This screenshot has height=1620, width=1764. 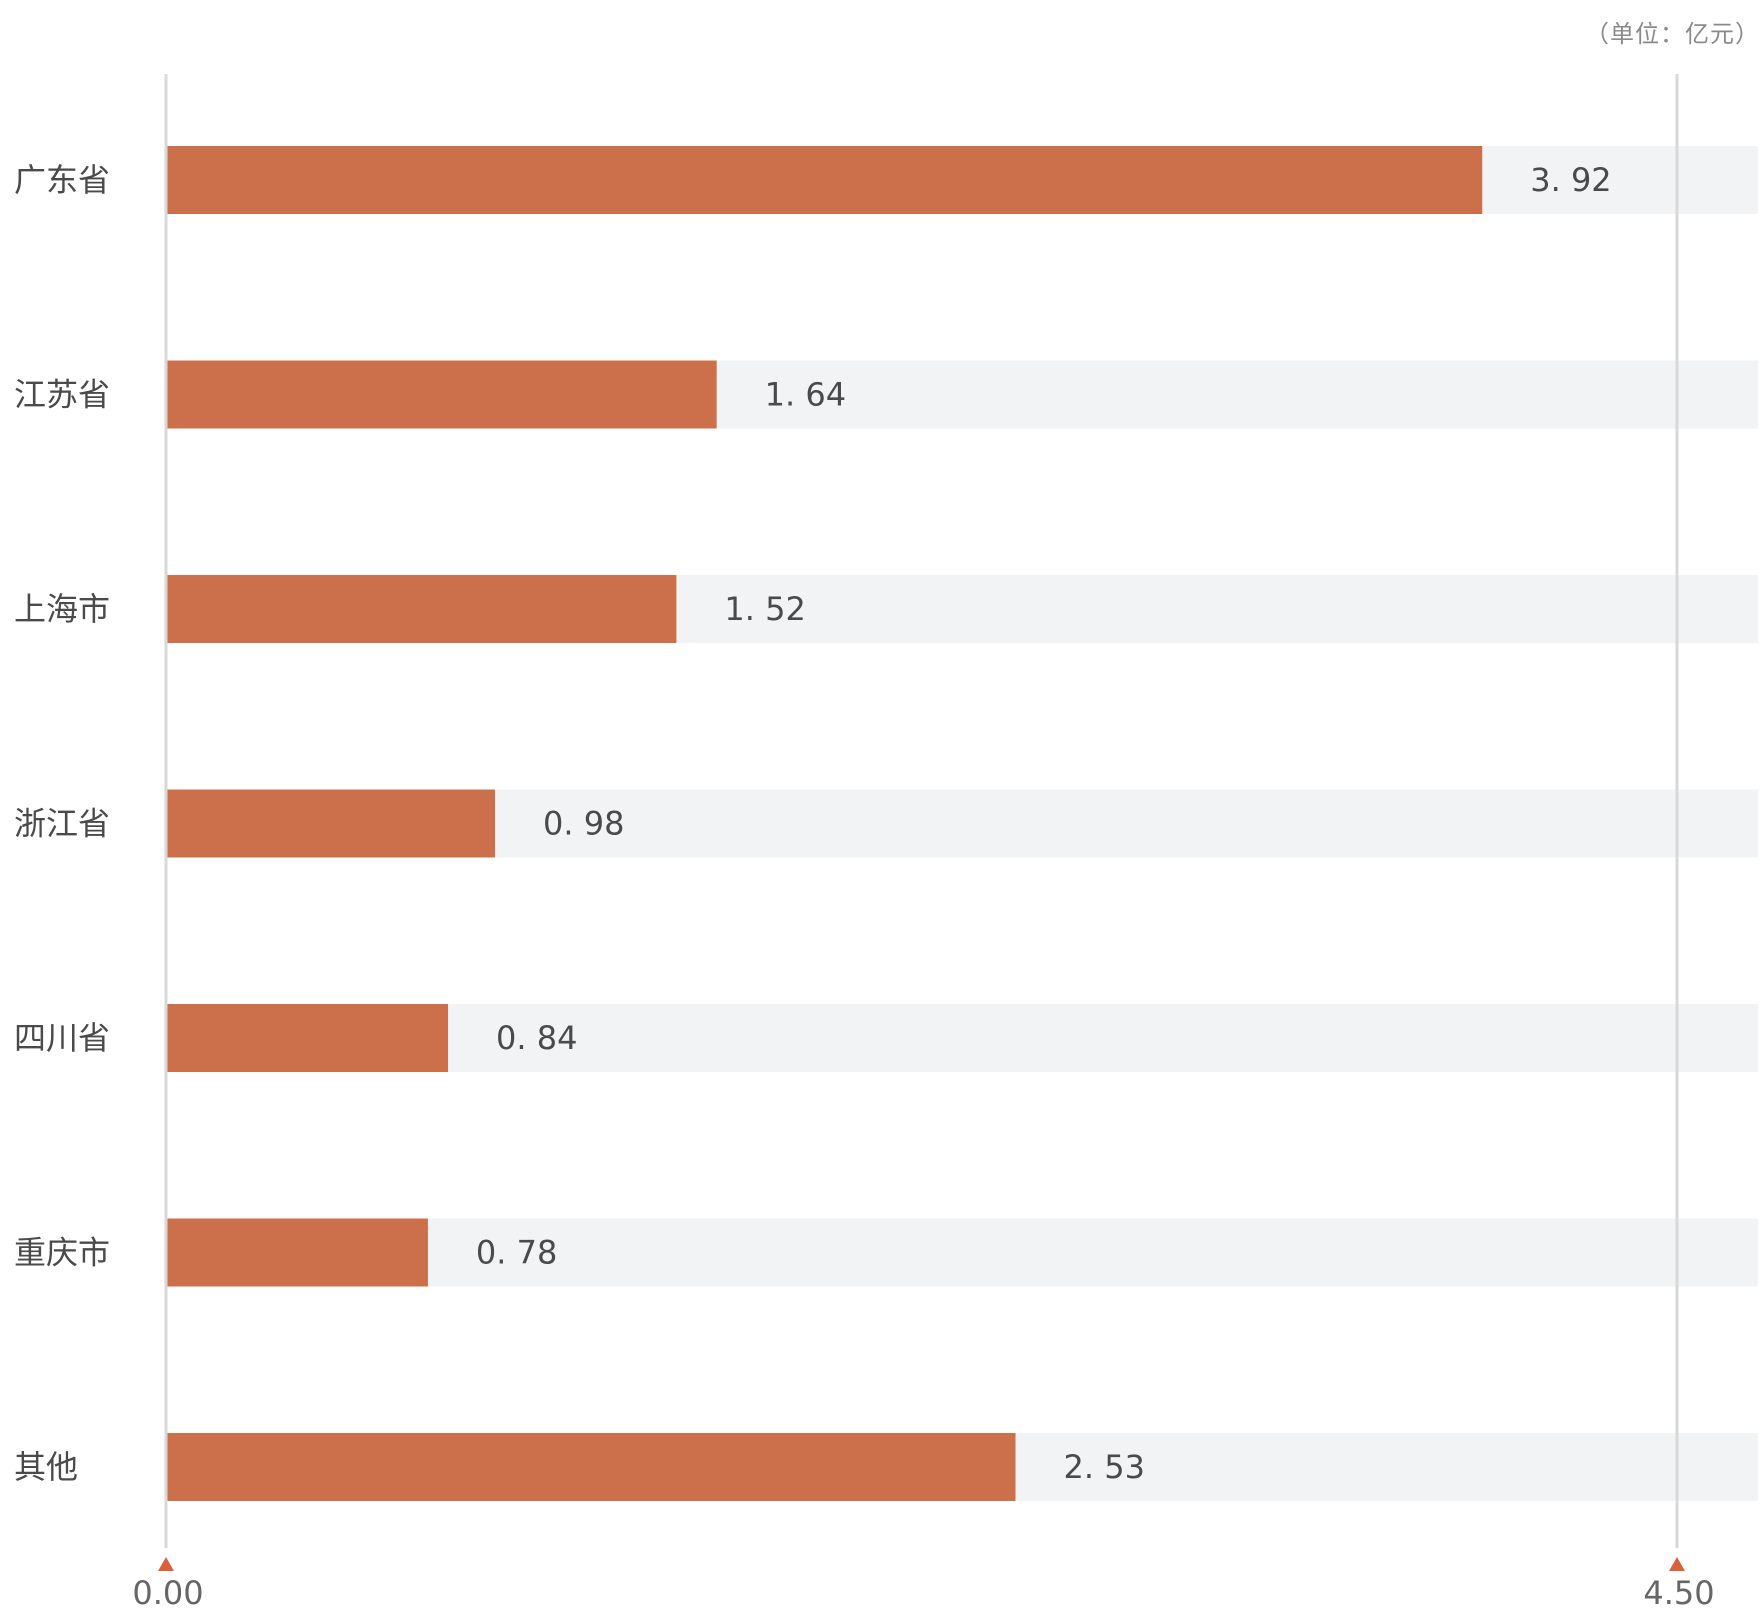 I want to click on category-label: 广东省, so click(x=62, y=180).